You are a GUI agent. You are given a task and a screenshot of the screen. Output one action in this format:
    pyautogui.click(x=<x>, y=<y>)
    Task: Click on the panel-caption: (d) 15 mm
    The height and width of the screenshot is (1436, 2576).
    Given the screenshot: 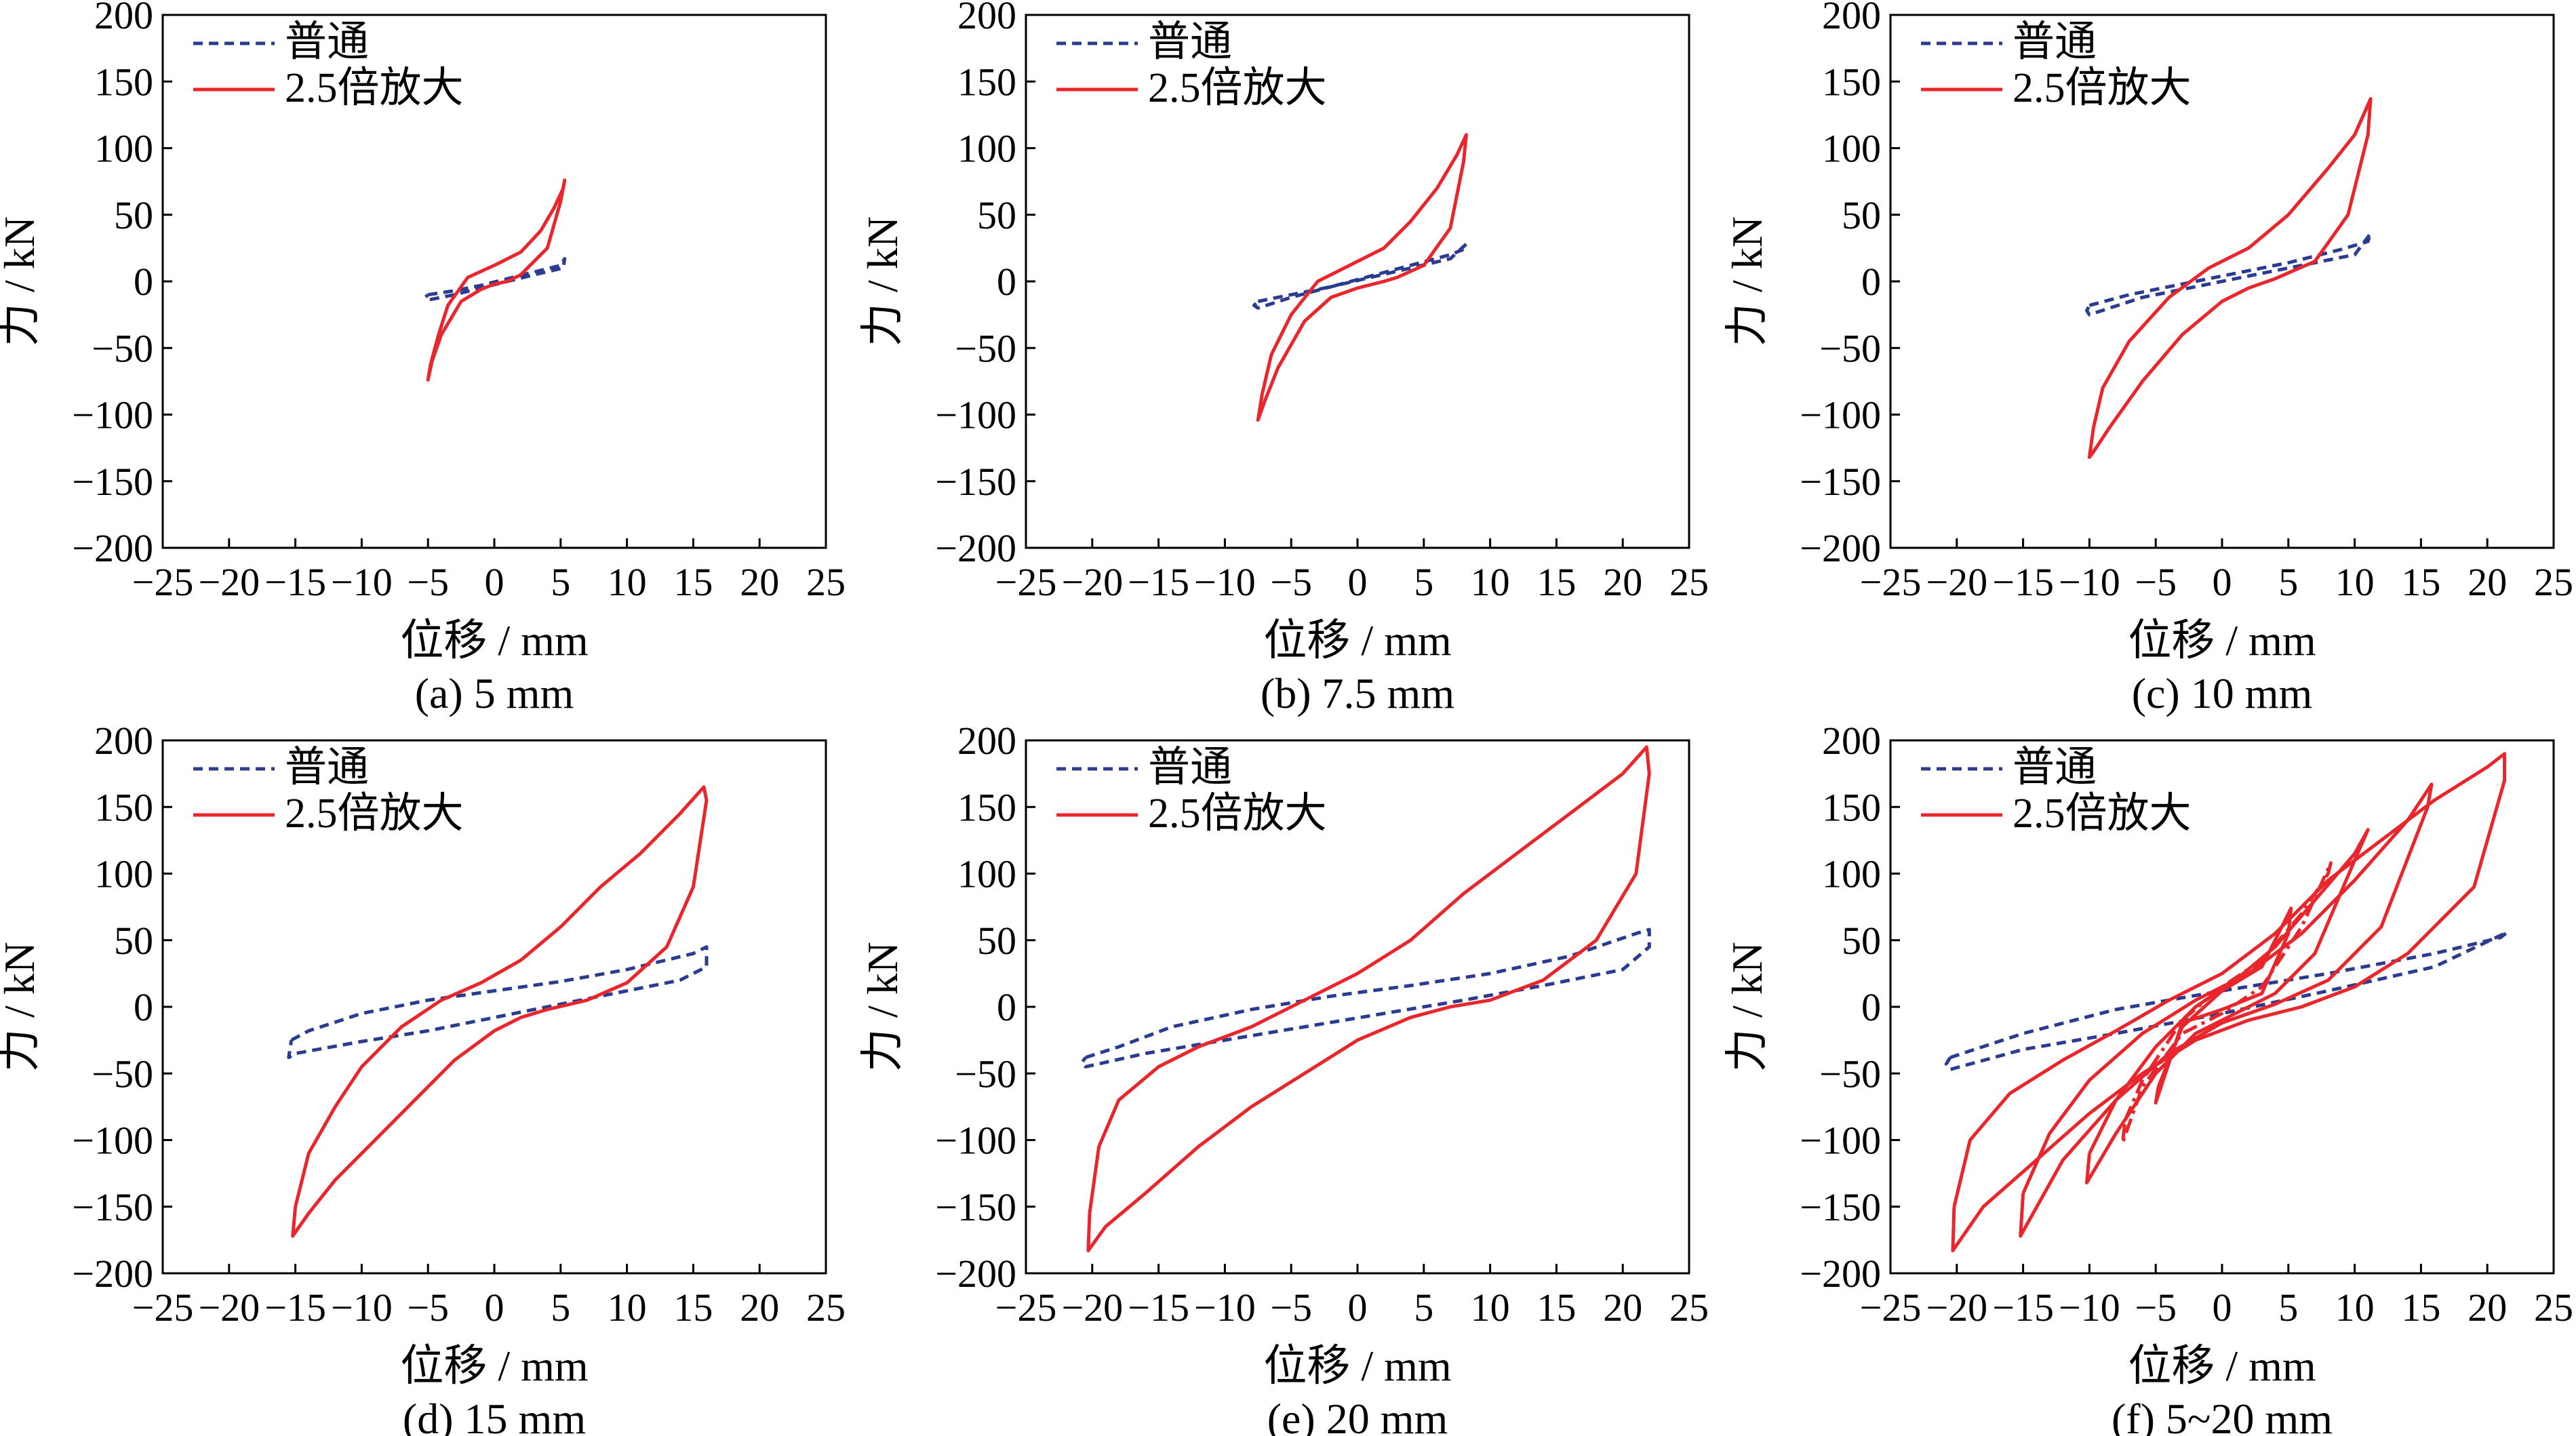 What is the action you would take?
    pyautogui.click(x=494, y=1415)
    